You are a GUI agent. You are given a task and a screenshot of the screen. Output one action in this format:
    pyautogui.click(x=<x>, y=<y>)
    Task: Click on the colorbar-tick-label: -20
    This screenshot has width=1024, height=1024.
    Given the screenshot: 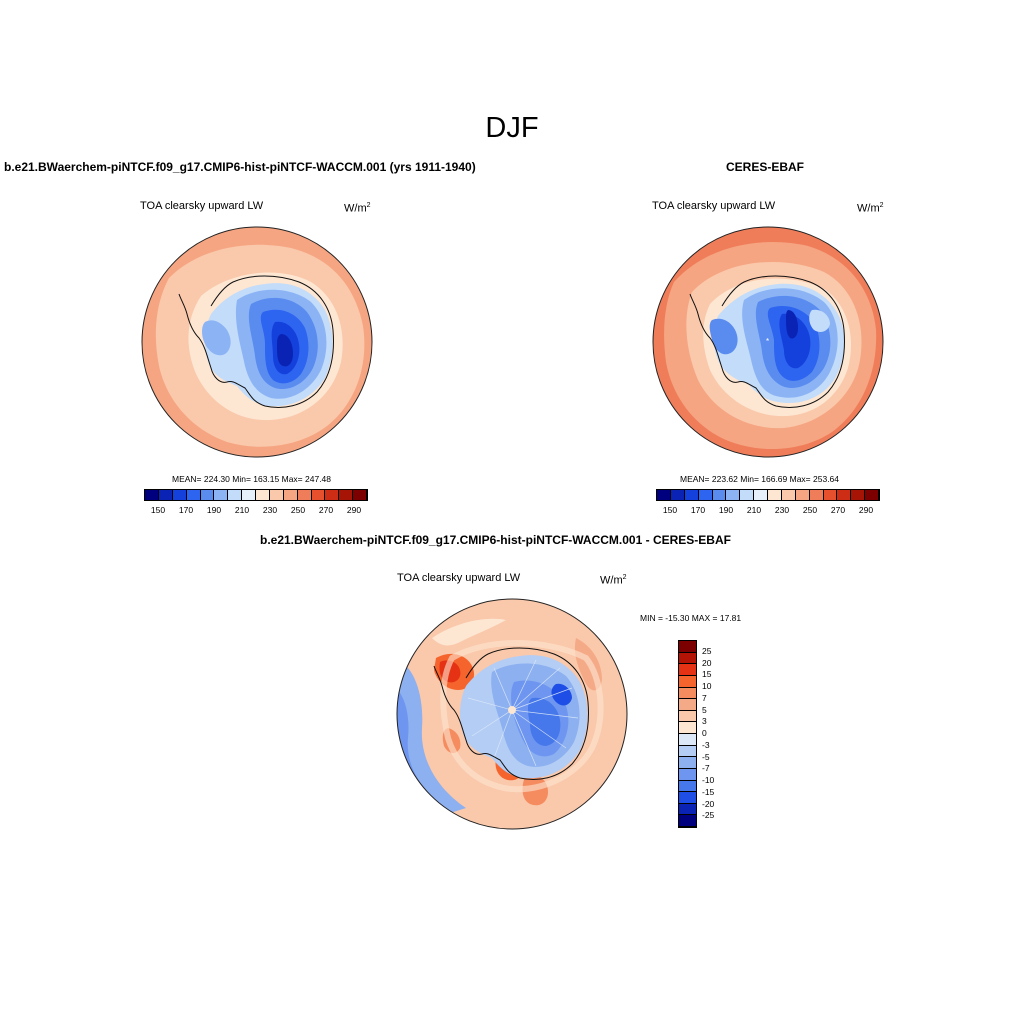 What is the action you would take?
    pyautogui.click(x=708, y=803)
    